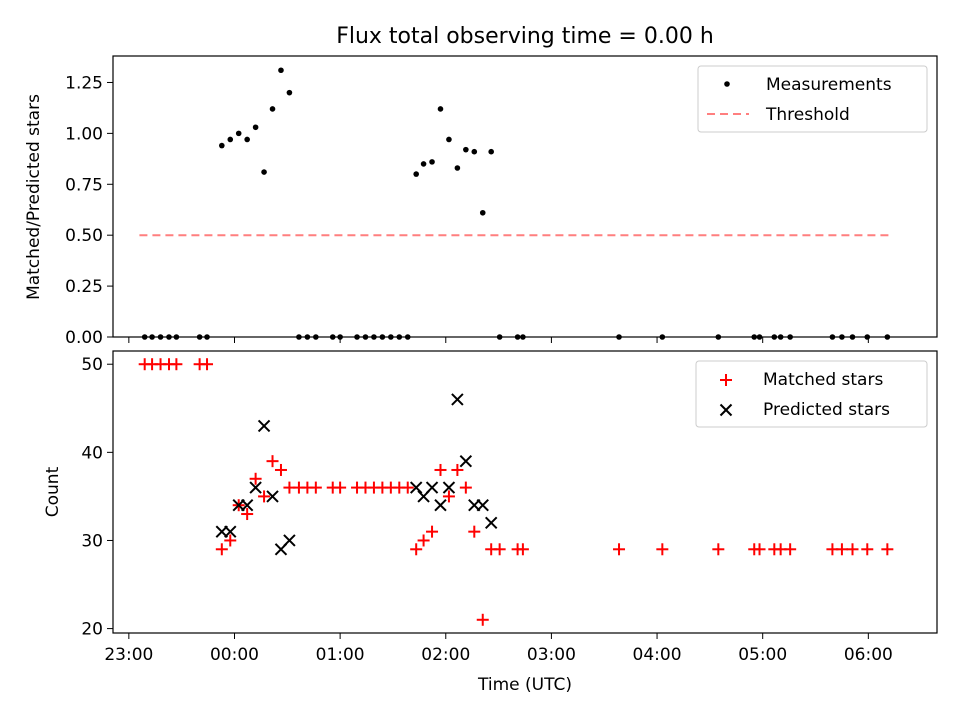  What do you see at coordinates (89, 210) in the screenshot?
I see `top-y-ticks: 0.00 0.25 0.50 0.75 1.00 1.25` at bounding box center [89, 210].